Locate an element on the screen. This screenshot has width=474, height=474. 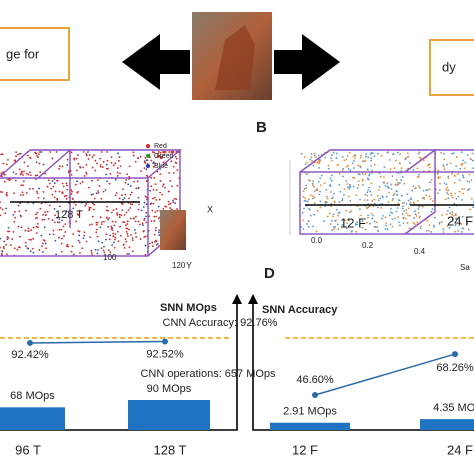
line-label: 68.26% is located at coordinates (455, 368).